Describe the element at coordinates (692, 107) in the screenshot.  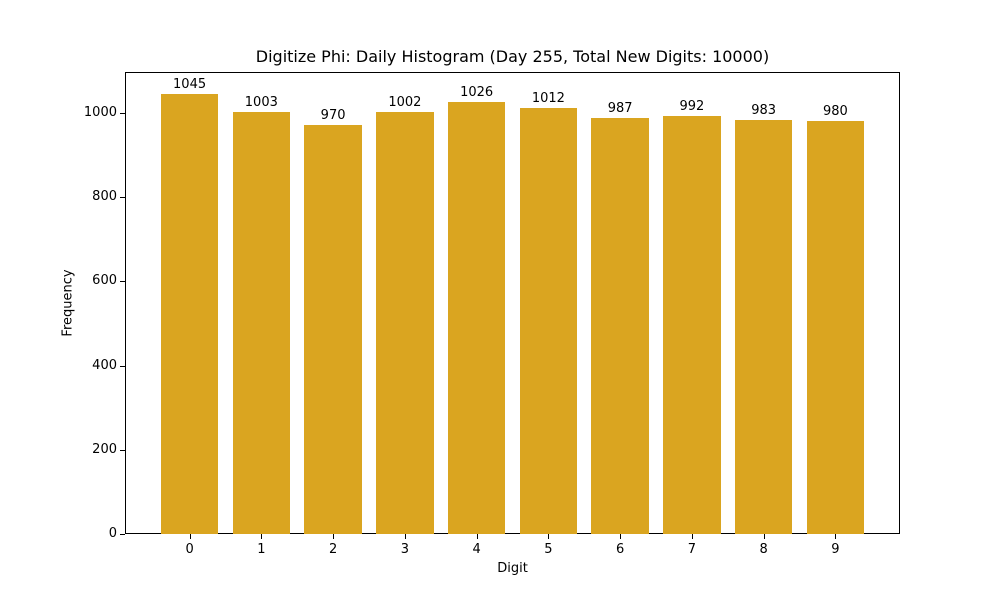
I see `bar-value-label: 992` at that location.